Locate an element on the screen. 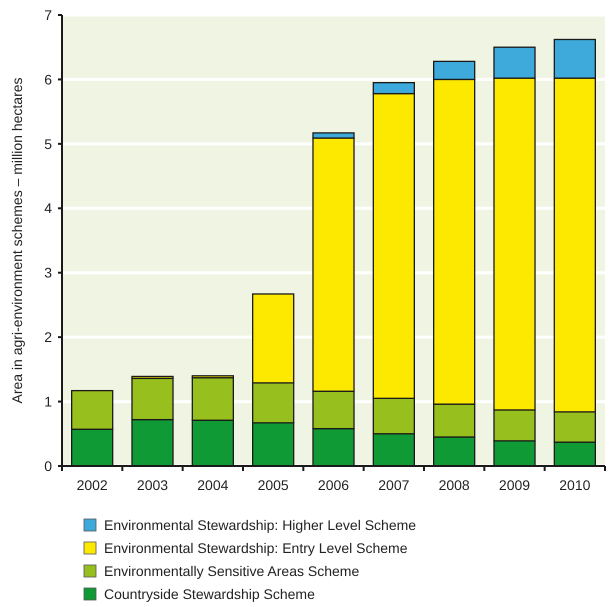 The height and width of the screenshot is (607, 613). x-tick-label: 2009 is located at coordinates (514, 485).